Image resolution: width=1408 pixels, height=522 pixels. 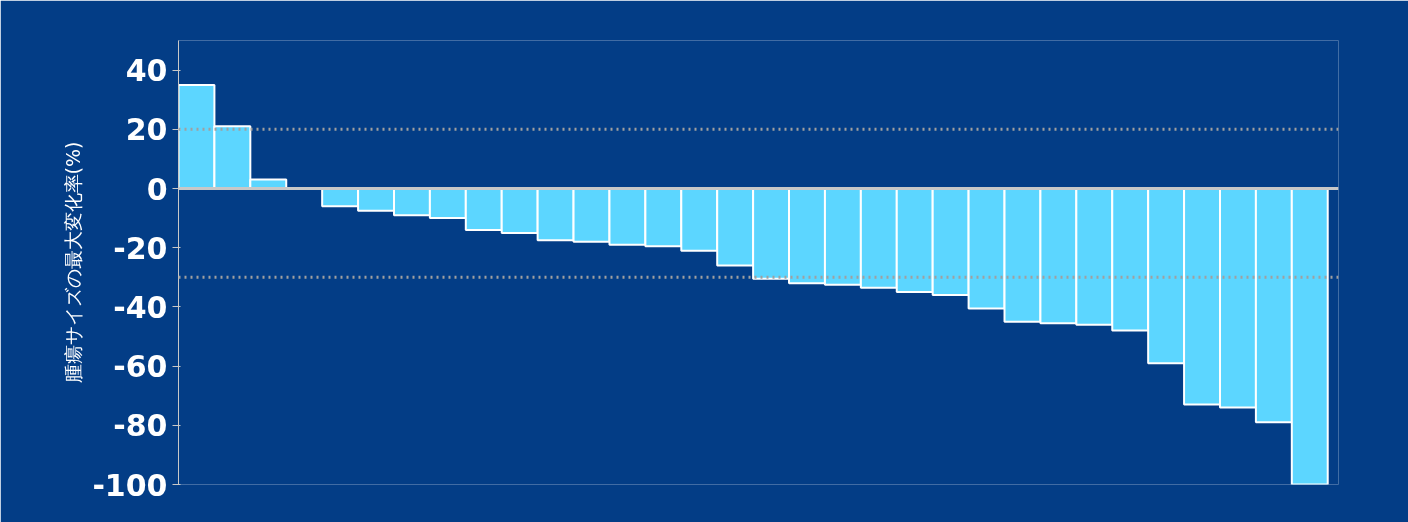 I want to click on y-tick-label: -60, so click(x=140, y=367).